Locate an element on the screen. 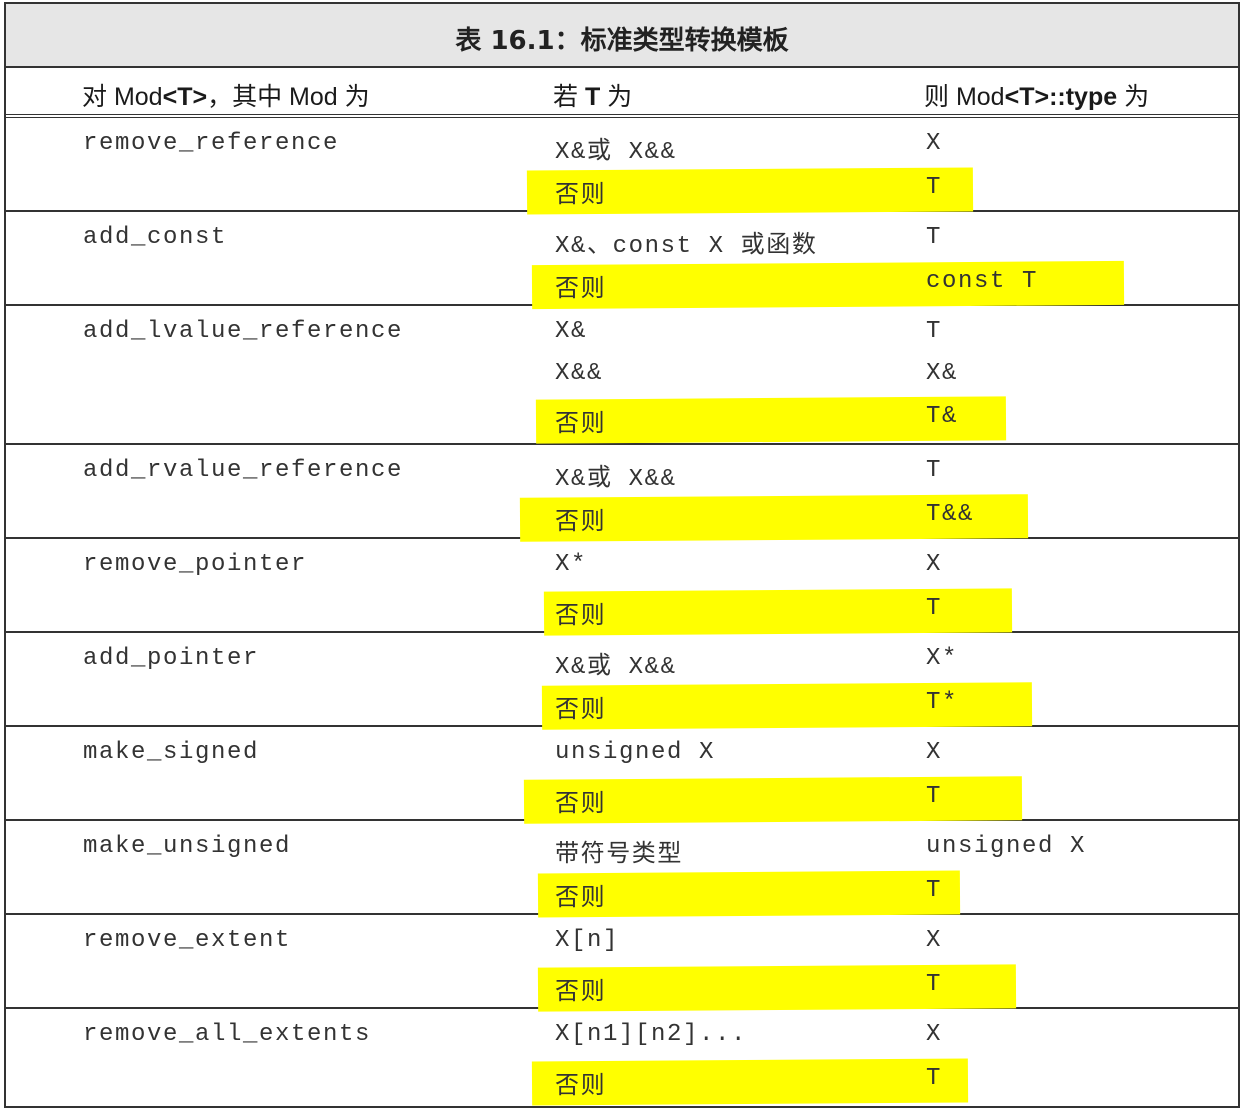  mod-name: add_lvalue_reference is located at coordinates (243, 331).